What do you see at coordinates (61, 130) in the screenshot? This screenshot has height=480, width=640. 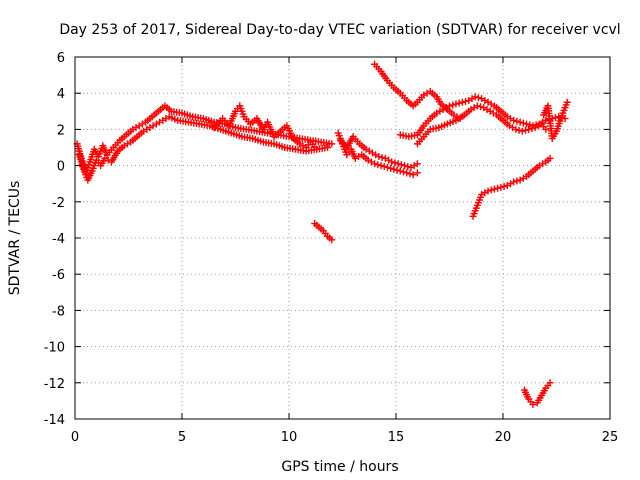 I see `y-tick-label: 2` at bounding box center [61, 130].